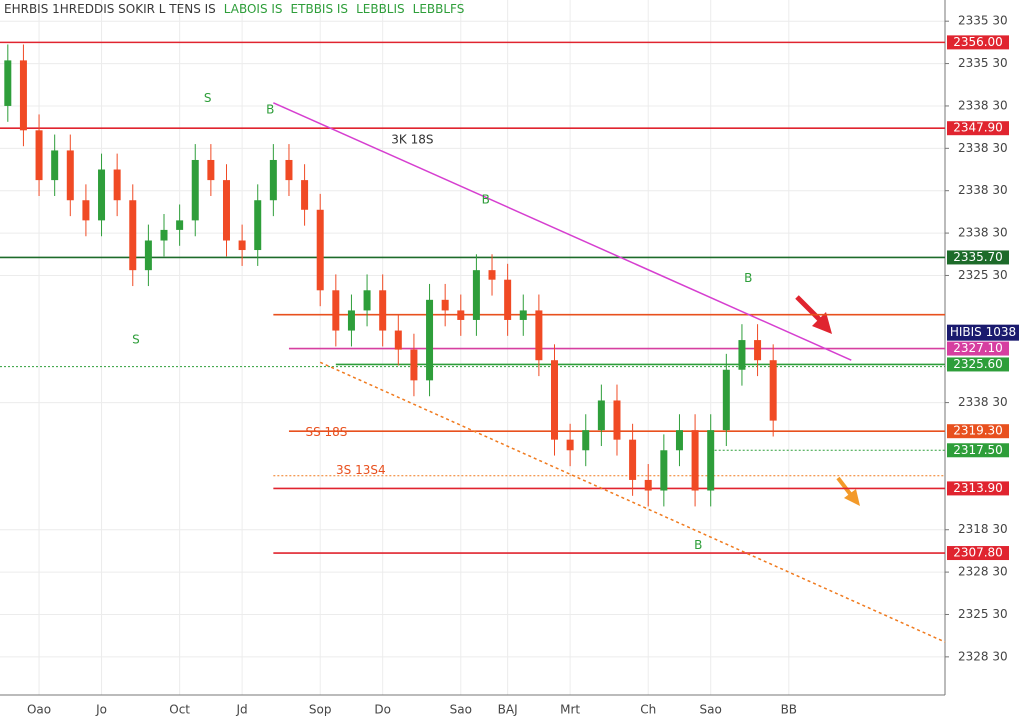 This screenshot has height=723, width=1024. I want to click on x-tick-label: Sop, so click(320, 710).